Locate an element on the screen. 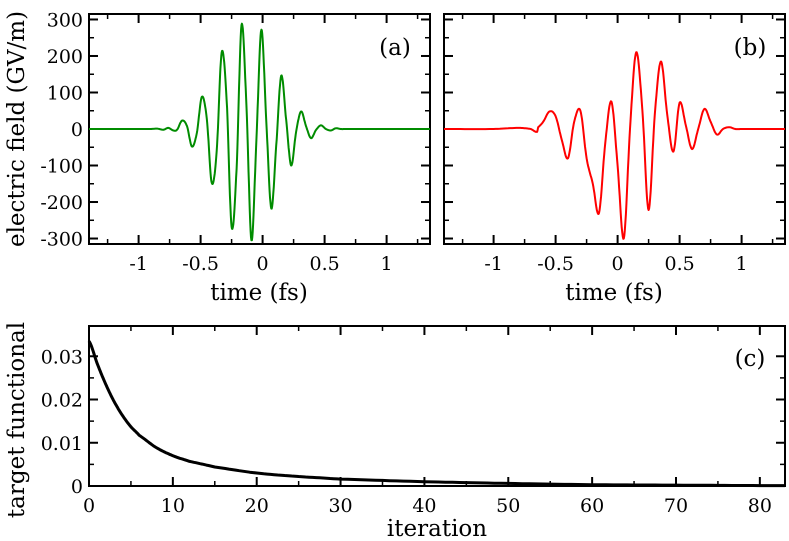 Image resolution: width=789 pixels, height=541 pixels. panel-c-ylabel: target functional is located at coordinates (17, 420).